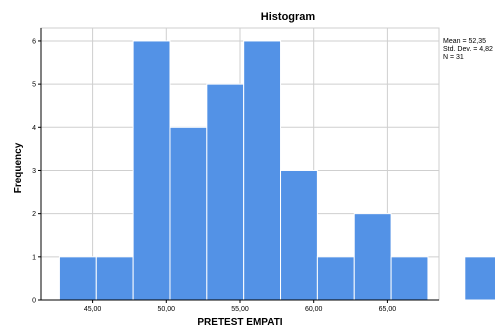 The width and height of the screenshot is (495, 335). What do you see at coordinates (240, 309) in the screenshot?
I see `x-tick-label: 55,00` at bounding box center [240, 309].